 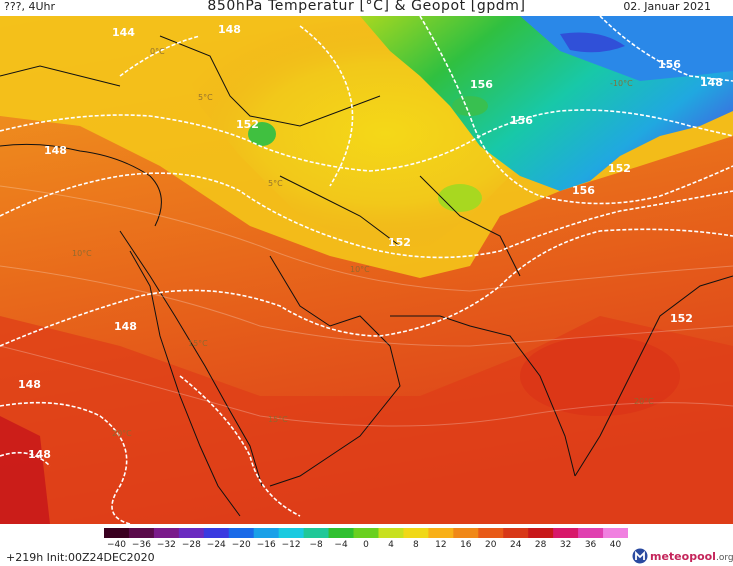 I want to click on cold-core-deep, so click(x=592, y=42).